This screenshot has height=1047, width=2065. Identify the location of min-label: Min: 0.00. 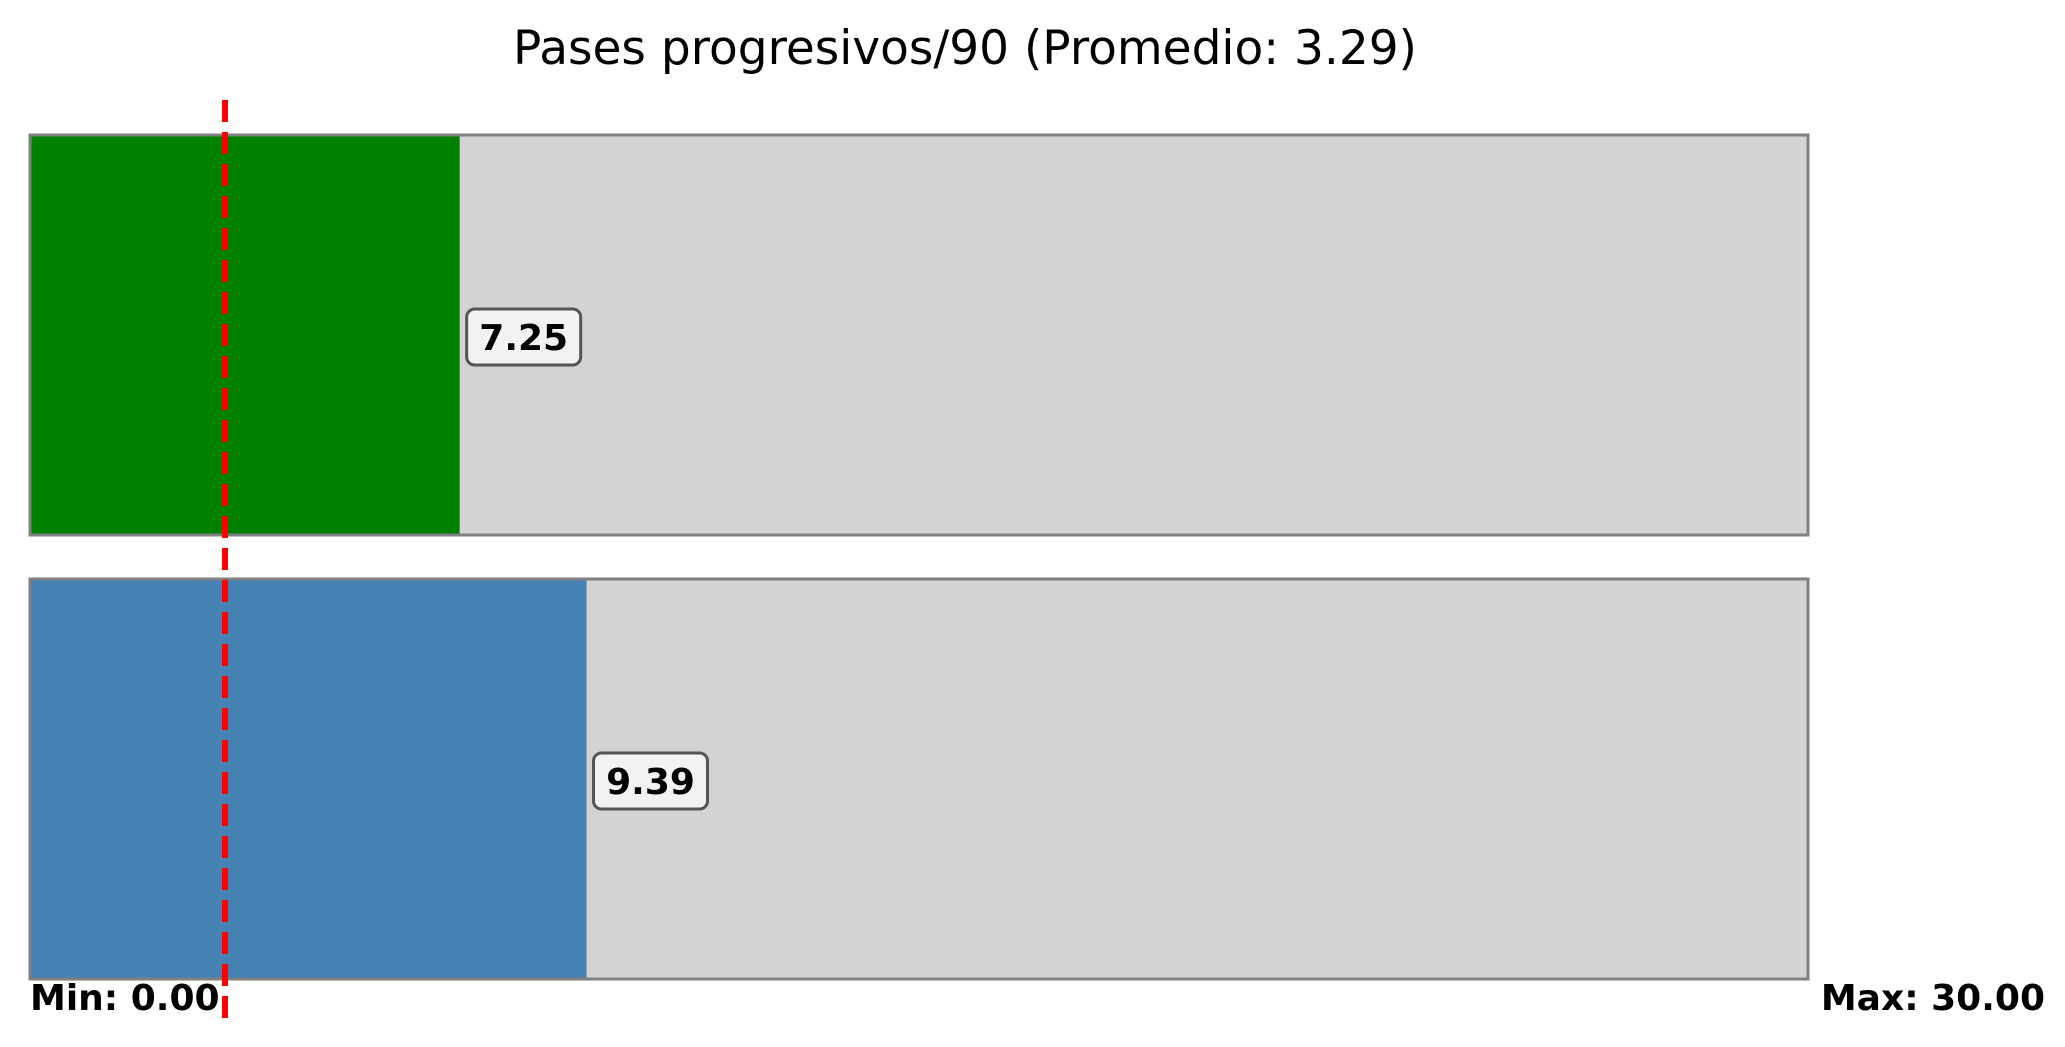
(125, 998).